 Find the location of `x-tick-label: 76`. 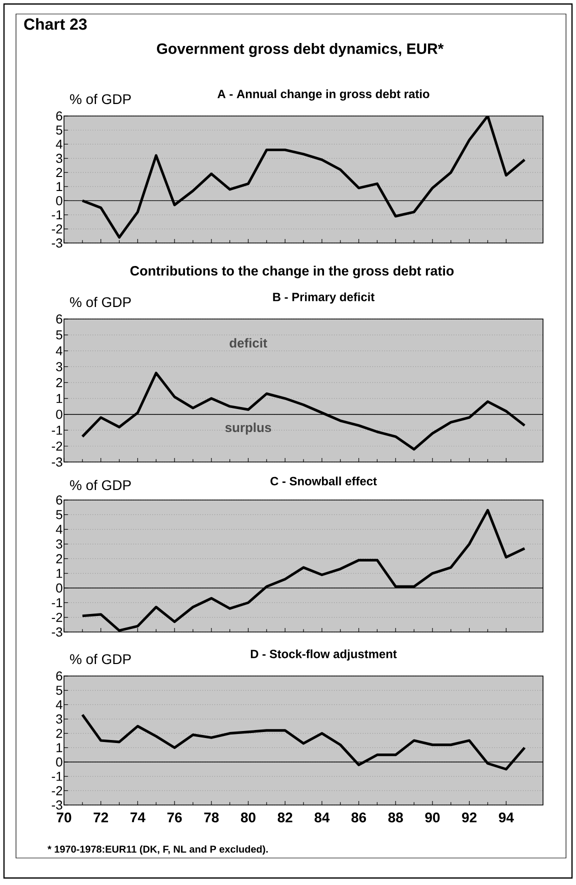

x-tick-label: 76 is located at coordinates (174, 817).